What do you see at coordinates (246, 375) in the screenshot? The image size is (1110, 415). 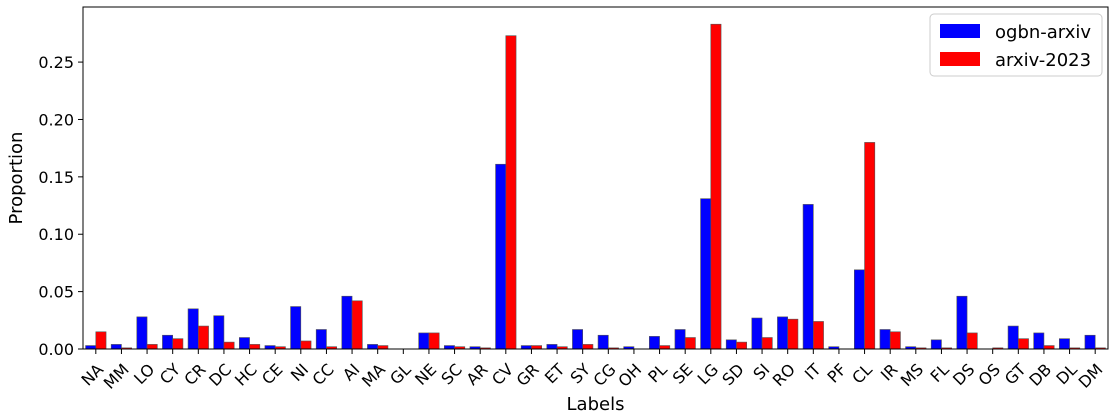 I see `x-tick-label-HC: HC` at bounding box center [246, 375].